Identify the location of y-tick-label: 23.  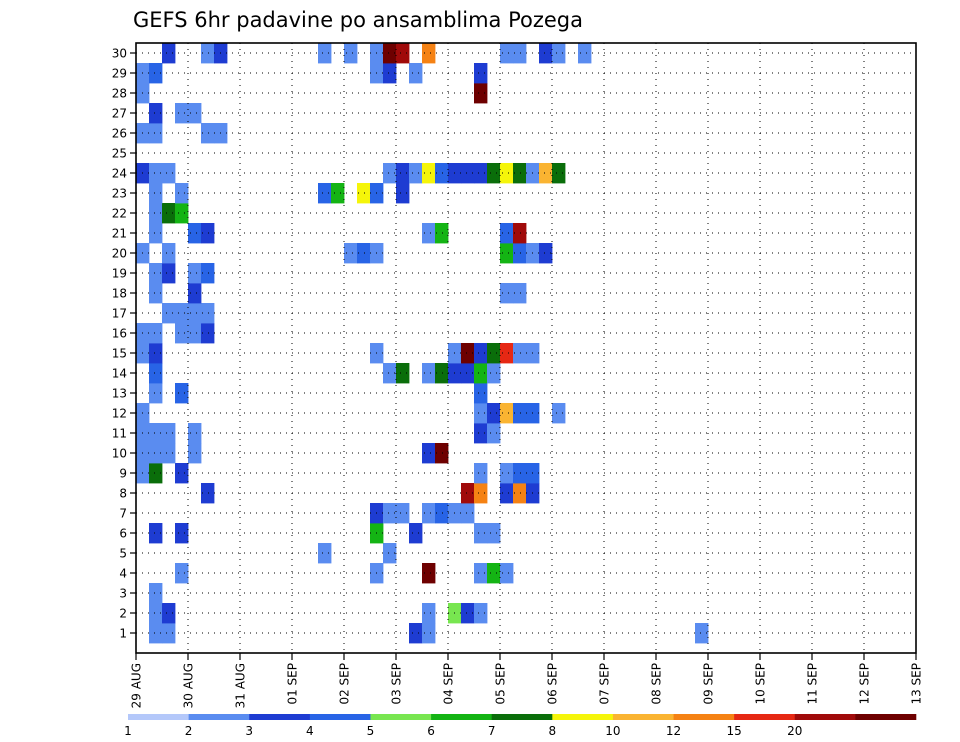
(119, 194).